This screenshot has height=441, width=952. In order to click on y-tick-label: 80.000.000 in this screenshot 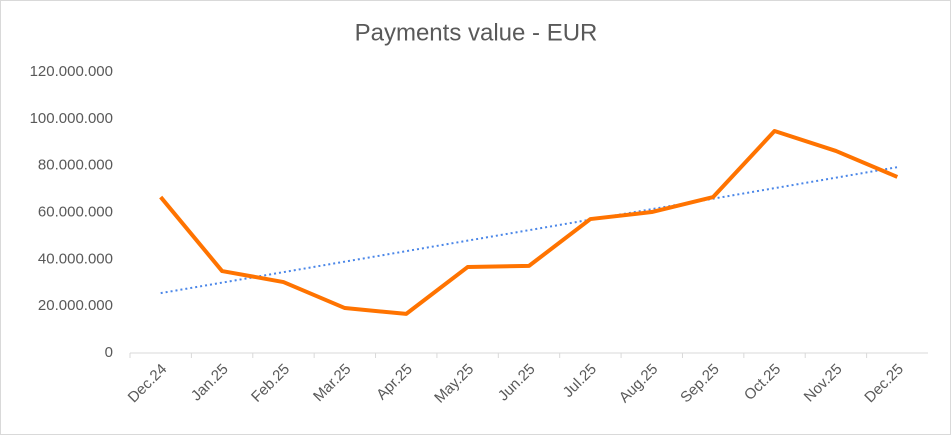, I will do `click(75, 165)`.